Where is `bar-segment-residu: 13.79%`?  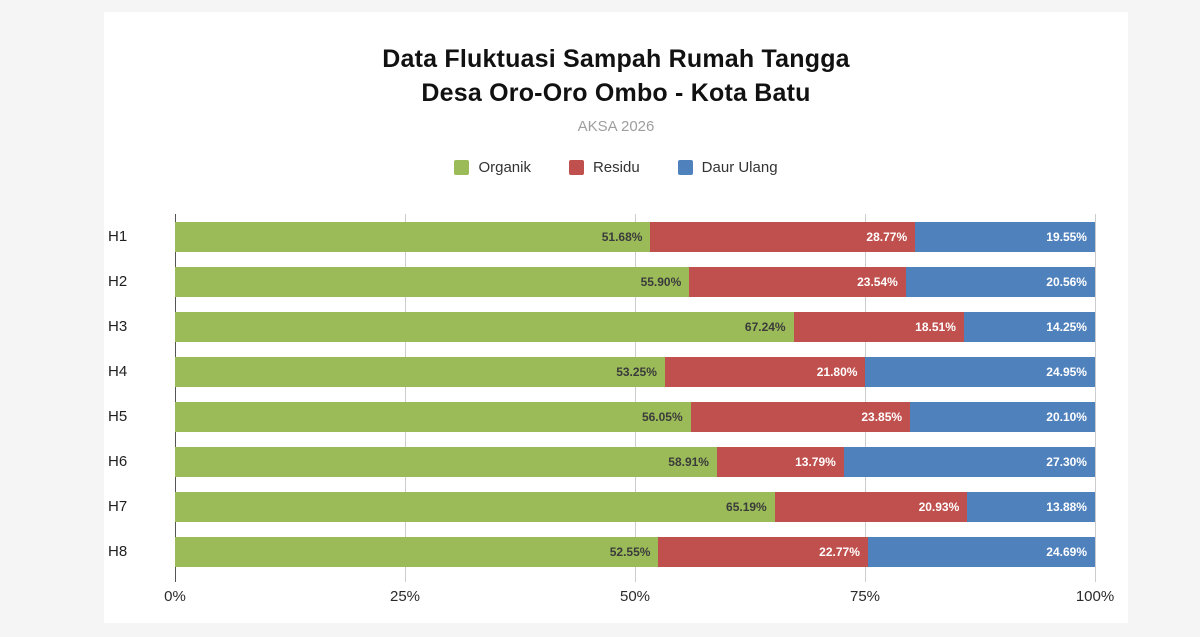 bar-segment-residu: 13.79% is located at coordinates (780, 462).